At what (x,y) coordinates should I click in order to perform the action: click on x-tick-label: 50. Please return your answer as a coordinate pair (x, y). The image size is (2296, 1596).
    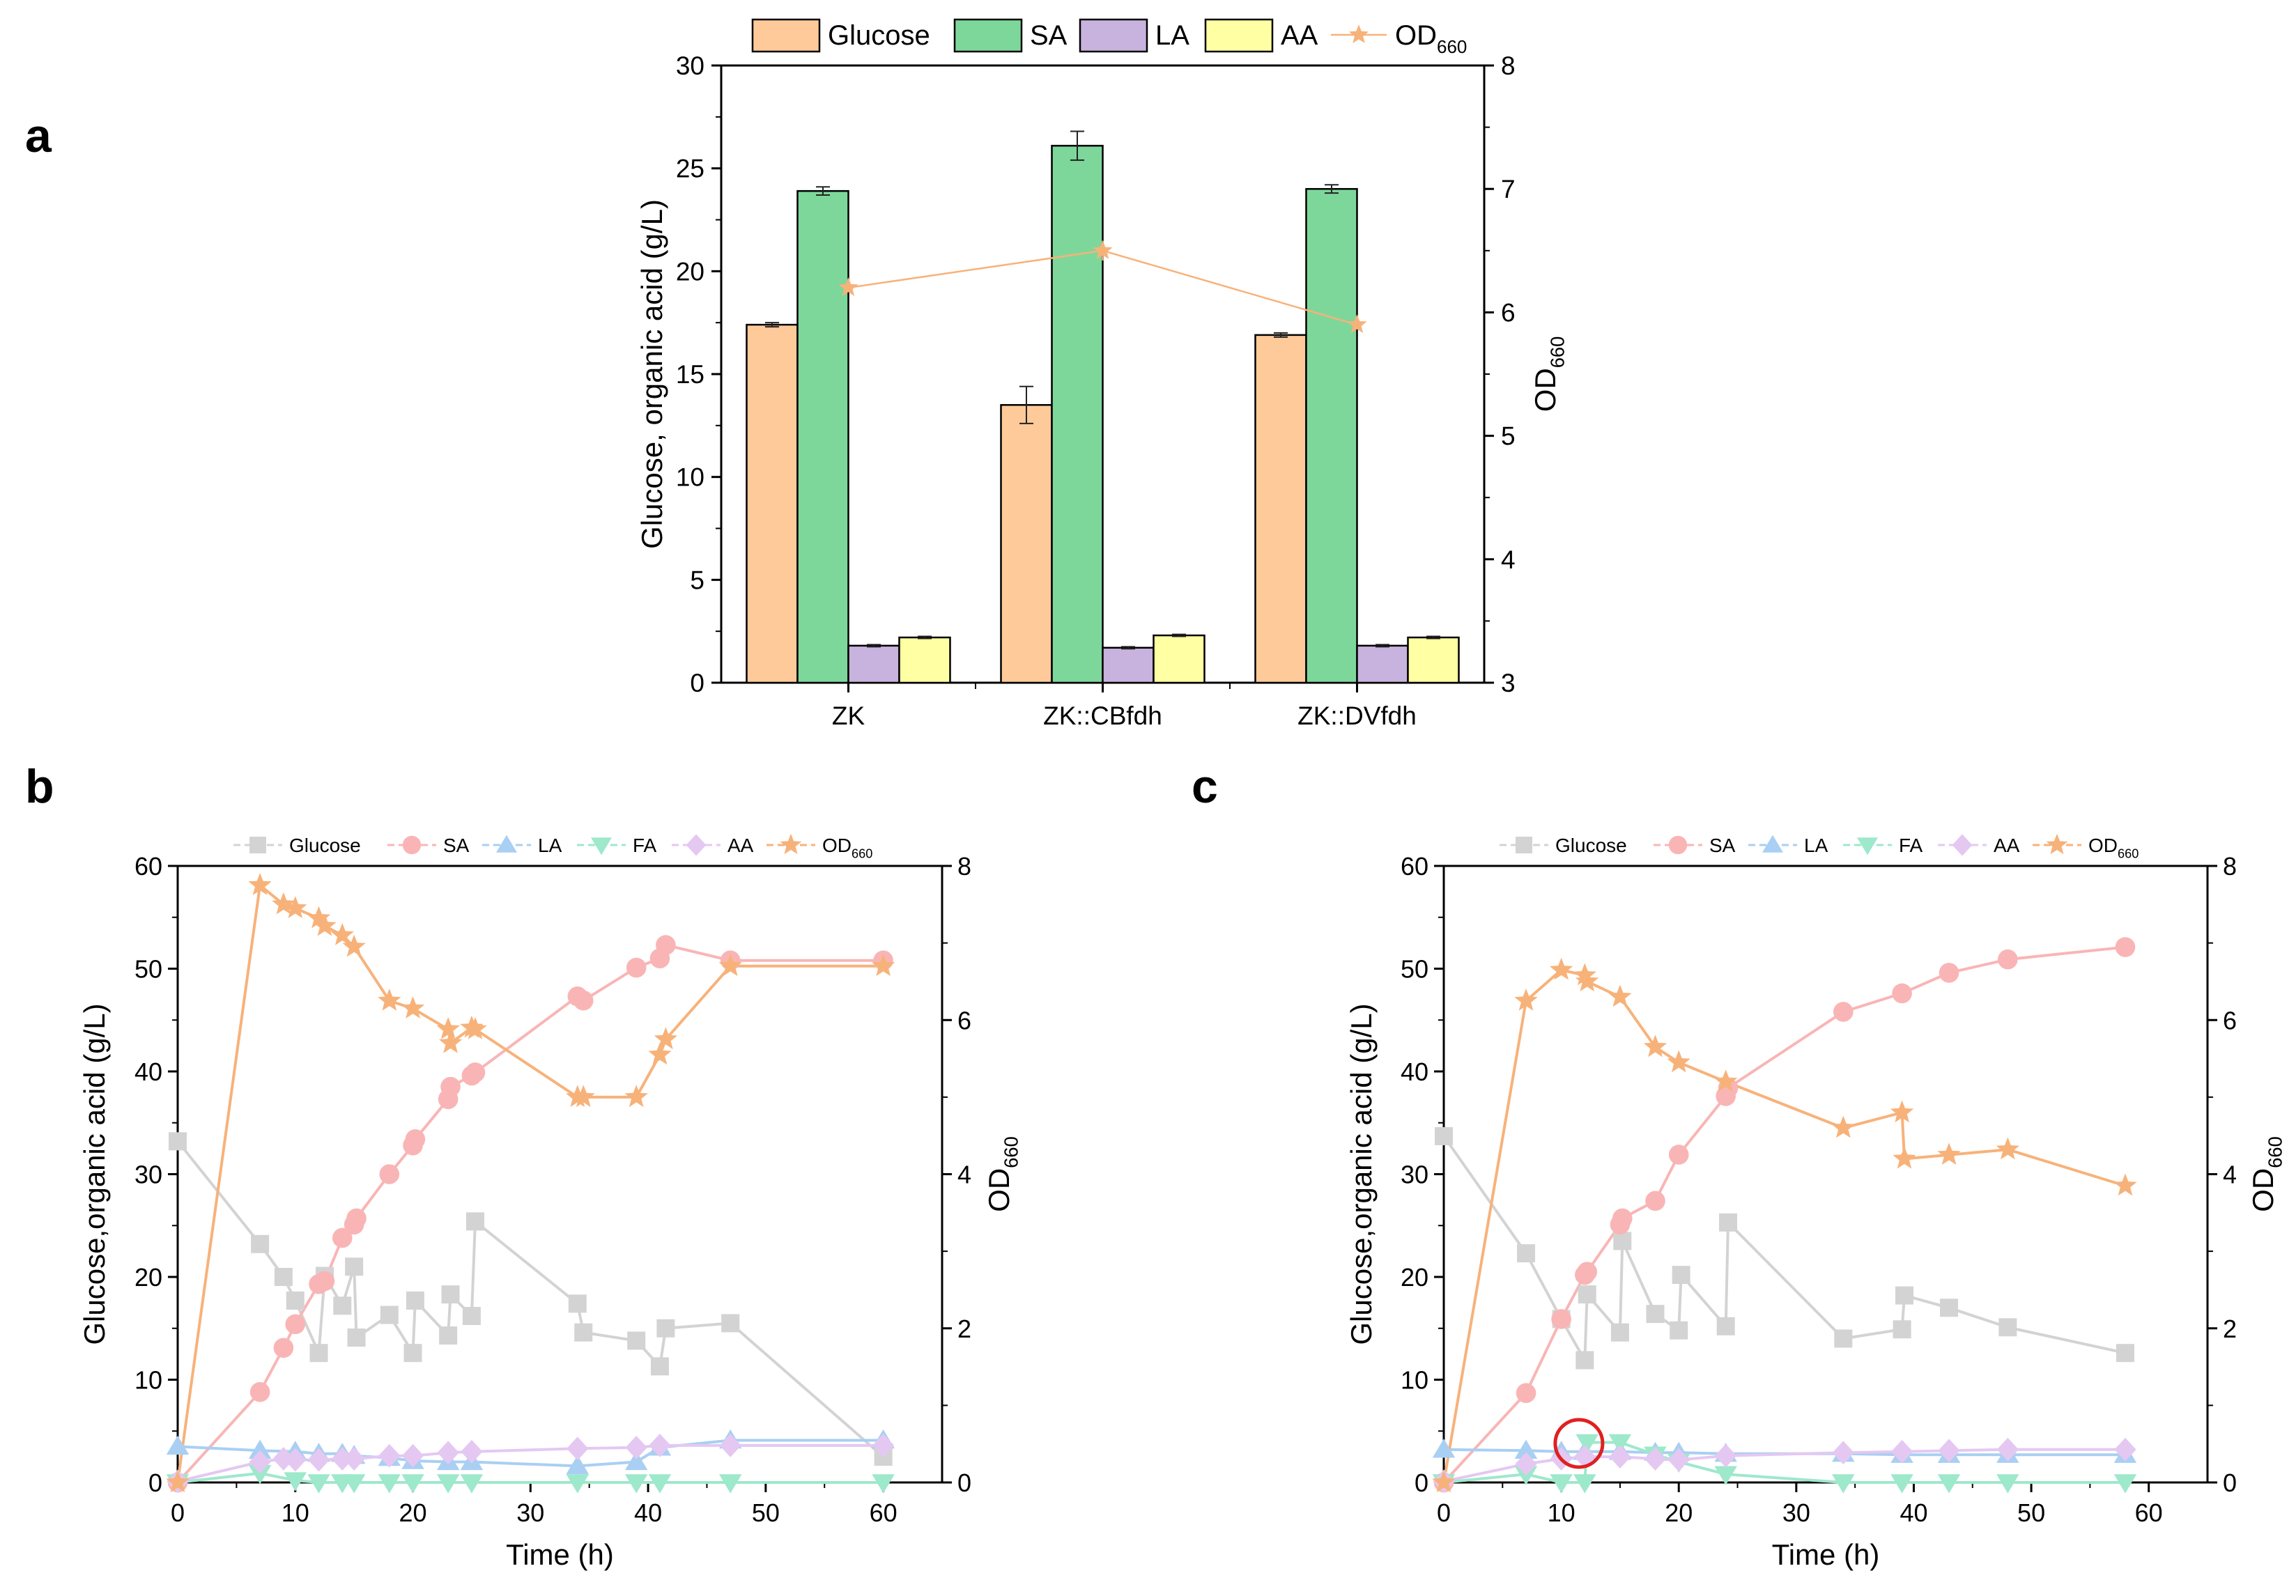
    Looking at the image, I should click on (2031, 1513).